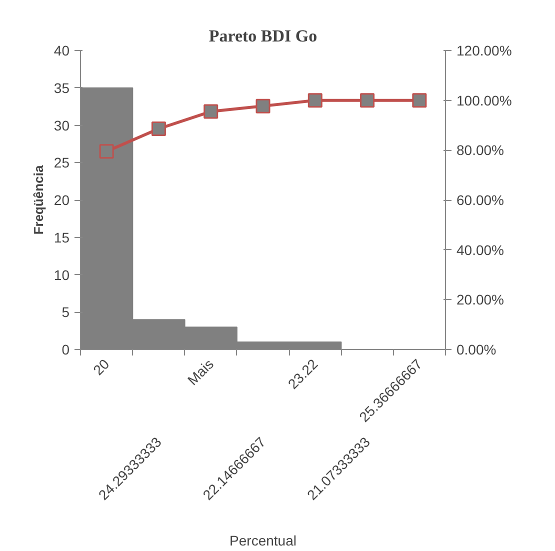 The height and width of the screenshot is (551, 555). I want to click on y2-tick-label: 60.00%, so click(480, 200).